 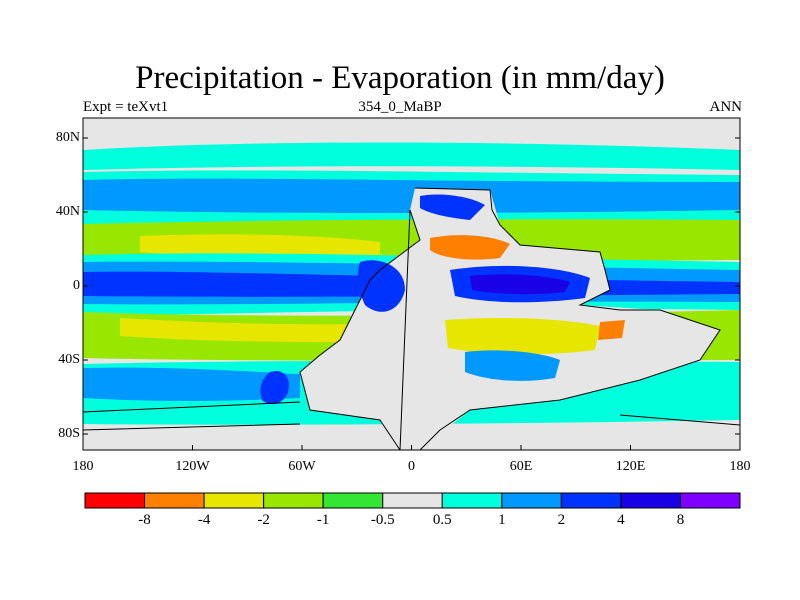 I want to click on southern-dry-land, so click(x=522, y=336).